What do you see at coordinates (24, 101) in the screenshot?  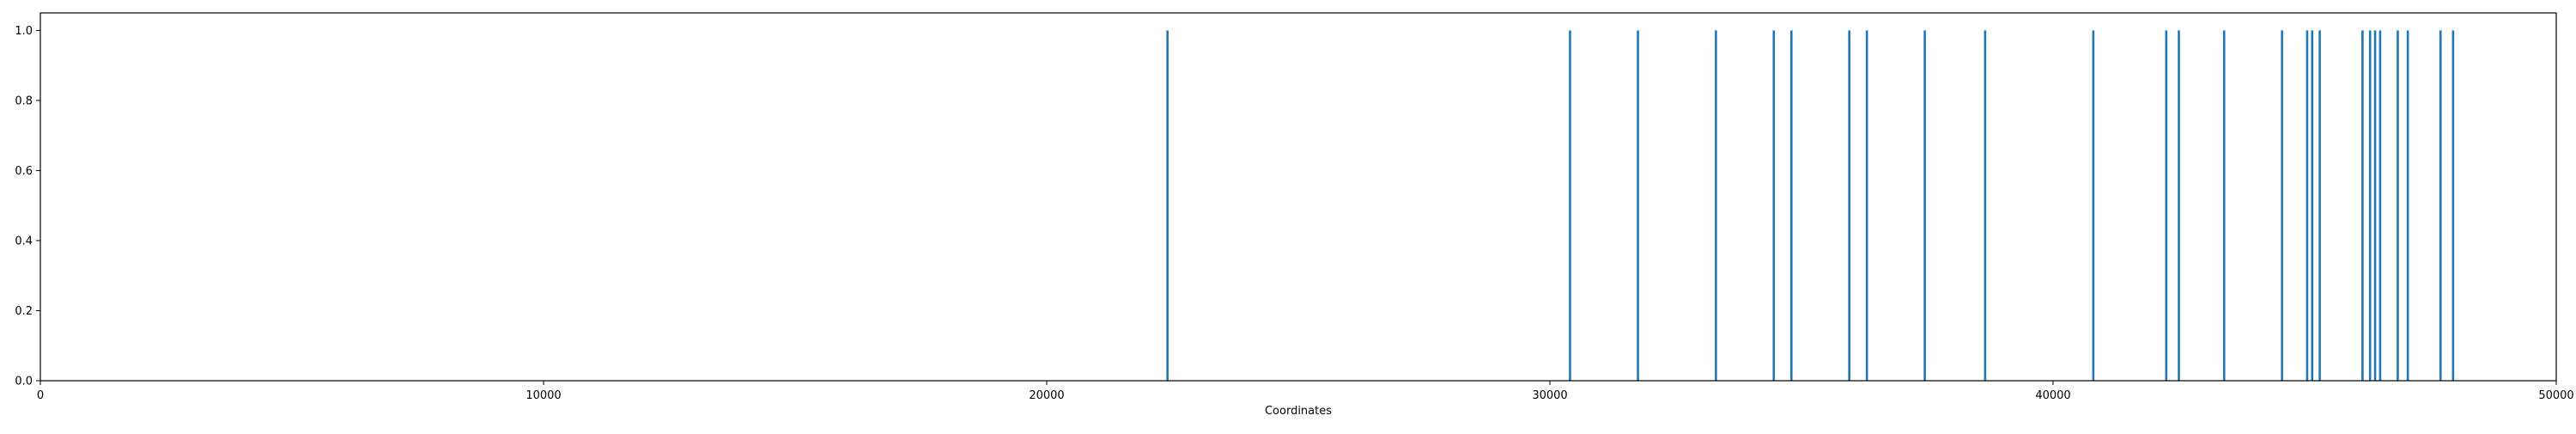 I see `y-tick-label: 0.8` at bounding box center [24, 101].